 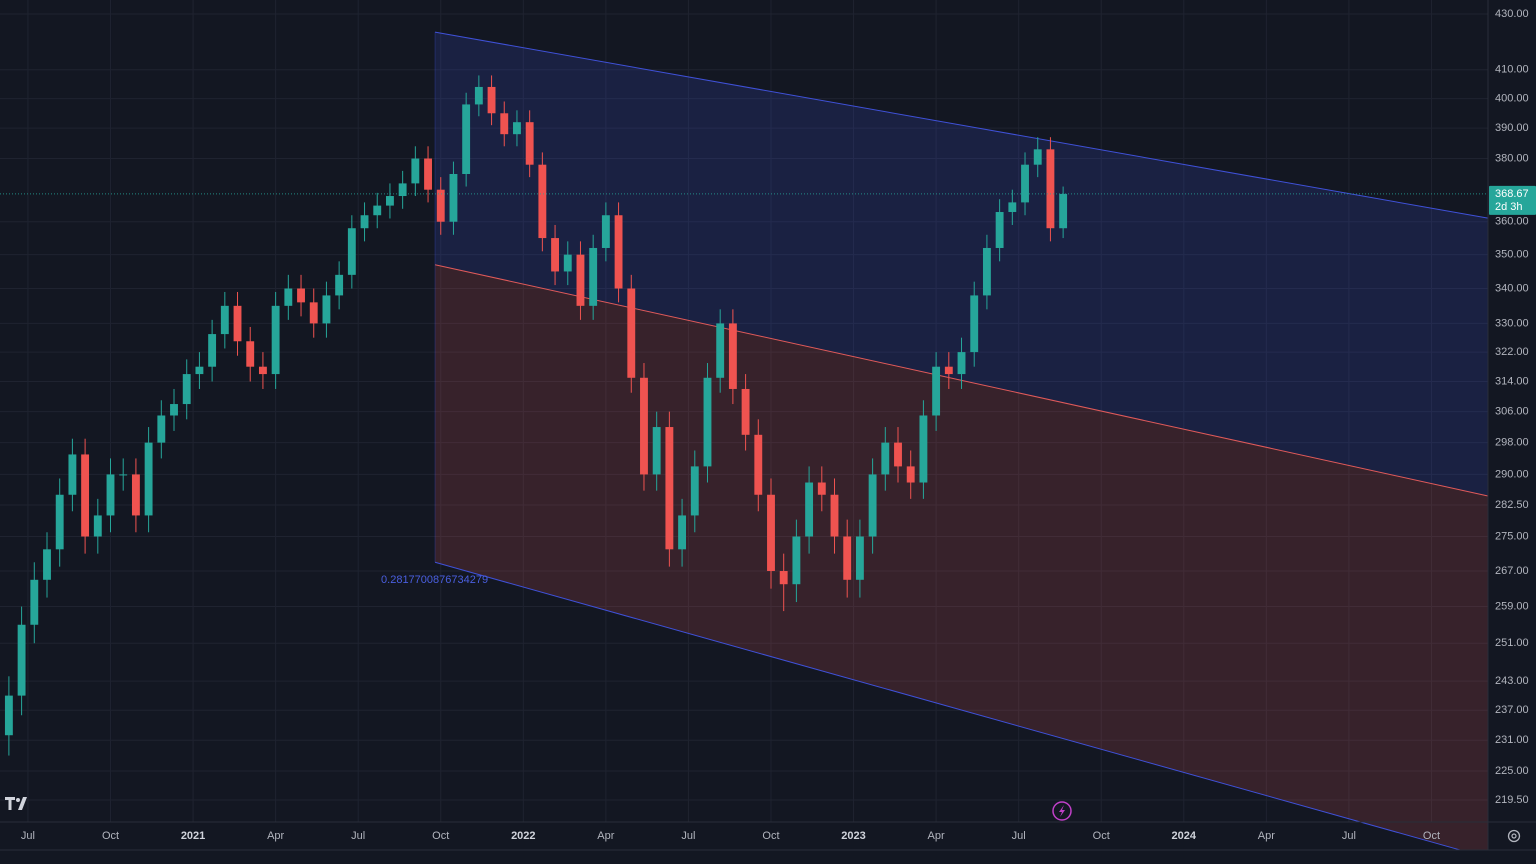 I want to click on y-tick-label: 298.00, so click(x=1512, y=443).